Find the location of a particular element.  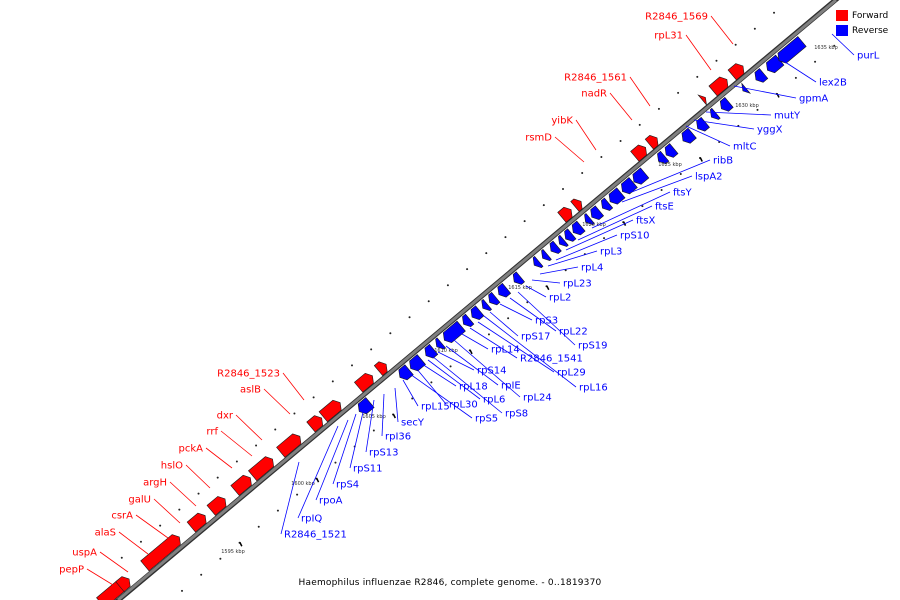

reverse-gene-label-purl: purL is located at coordinates (868, 56).